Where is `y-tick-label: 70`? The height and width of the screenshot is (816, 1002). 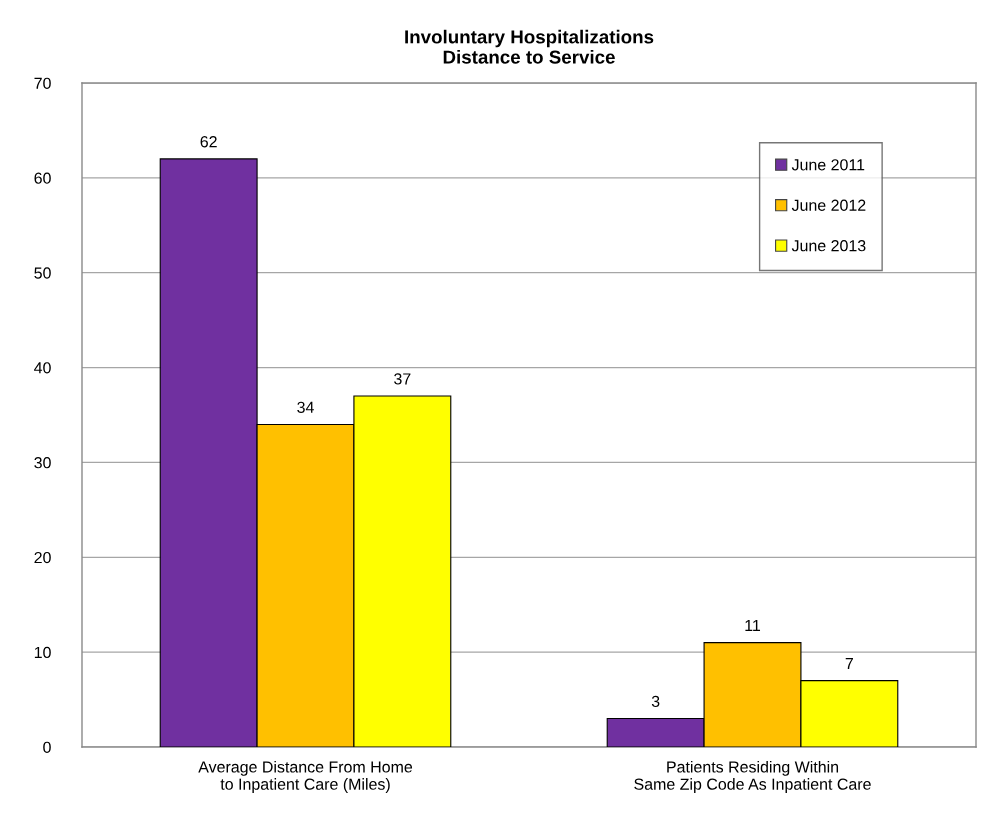
y-tick-label: 70 is located at coordinates (42, 83).